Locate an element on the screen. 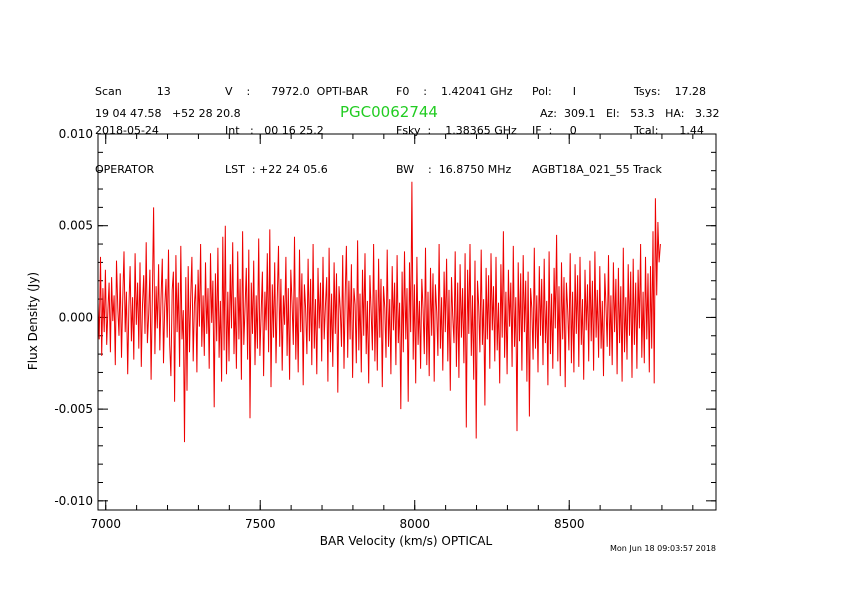 Image resolution: width=842 pixels, height=595 pixels. x-tick-label: 7000 is located at coordinates (105, 524).